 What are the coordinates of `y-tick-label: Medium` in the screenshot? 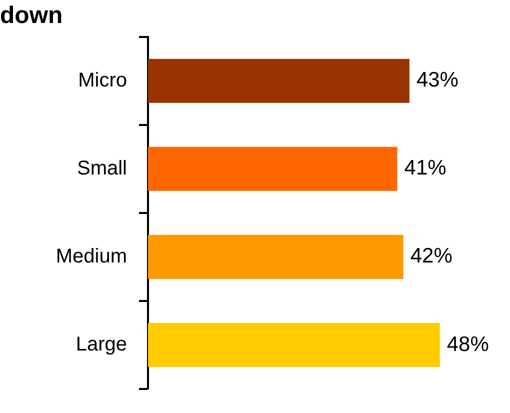 It's located at (91, 256).